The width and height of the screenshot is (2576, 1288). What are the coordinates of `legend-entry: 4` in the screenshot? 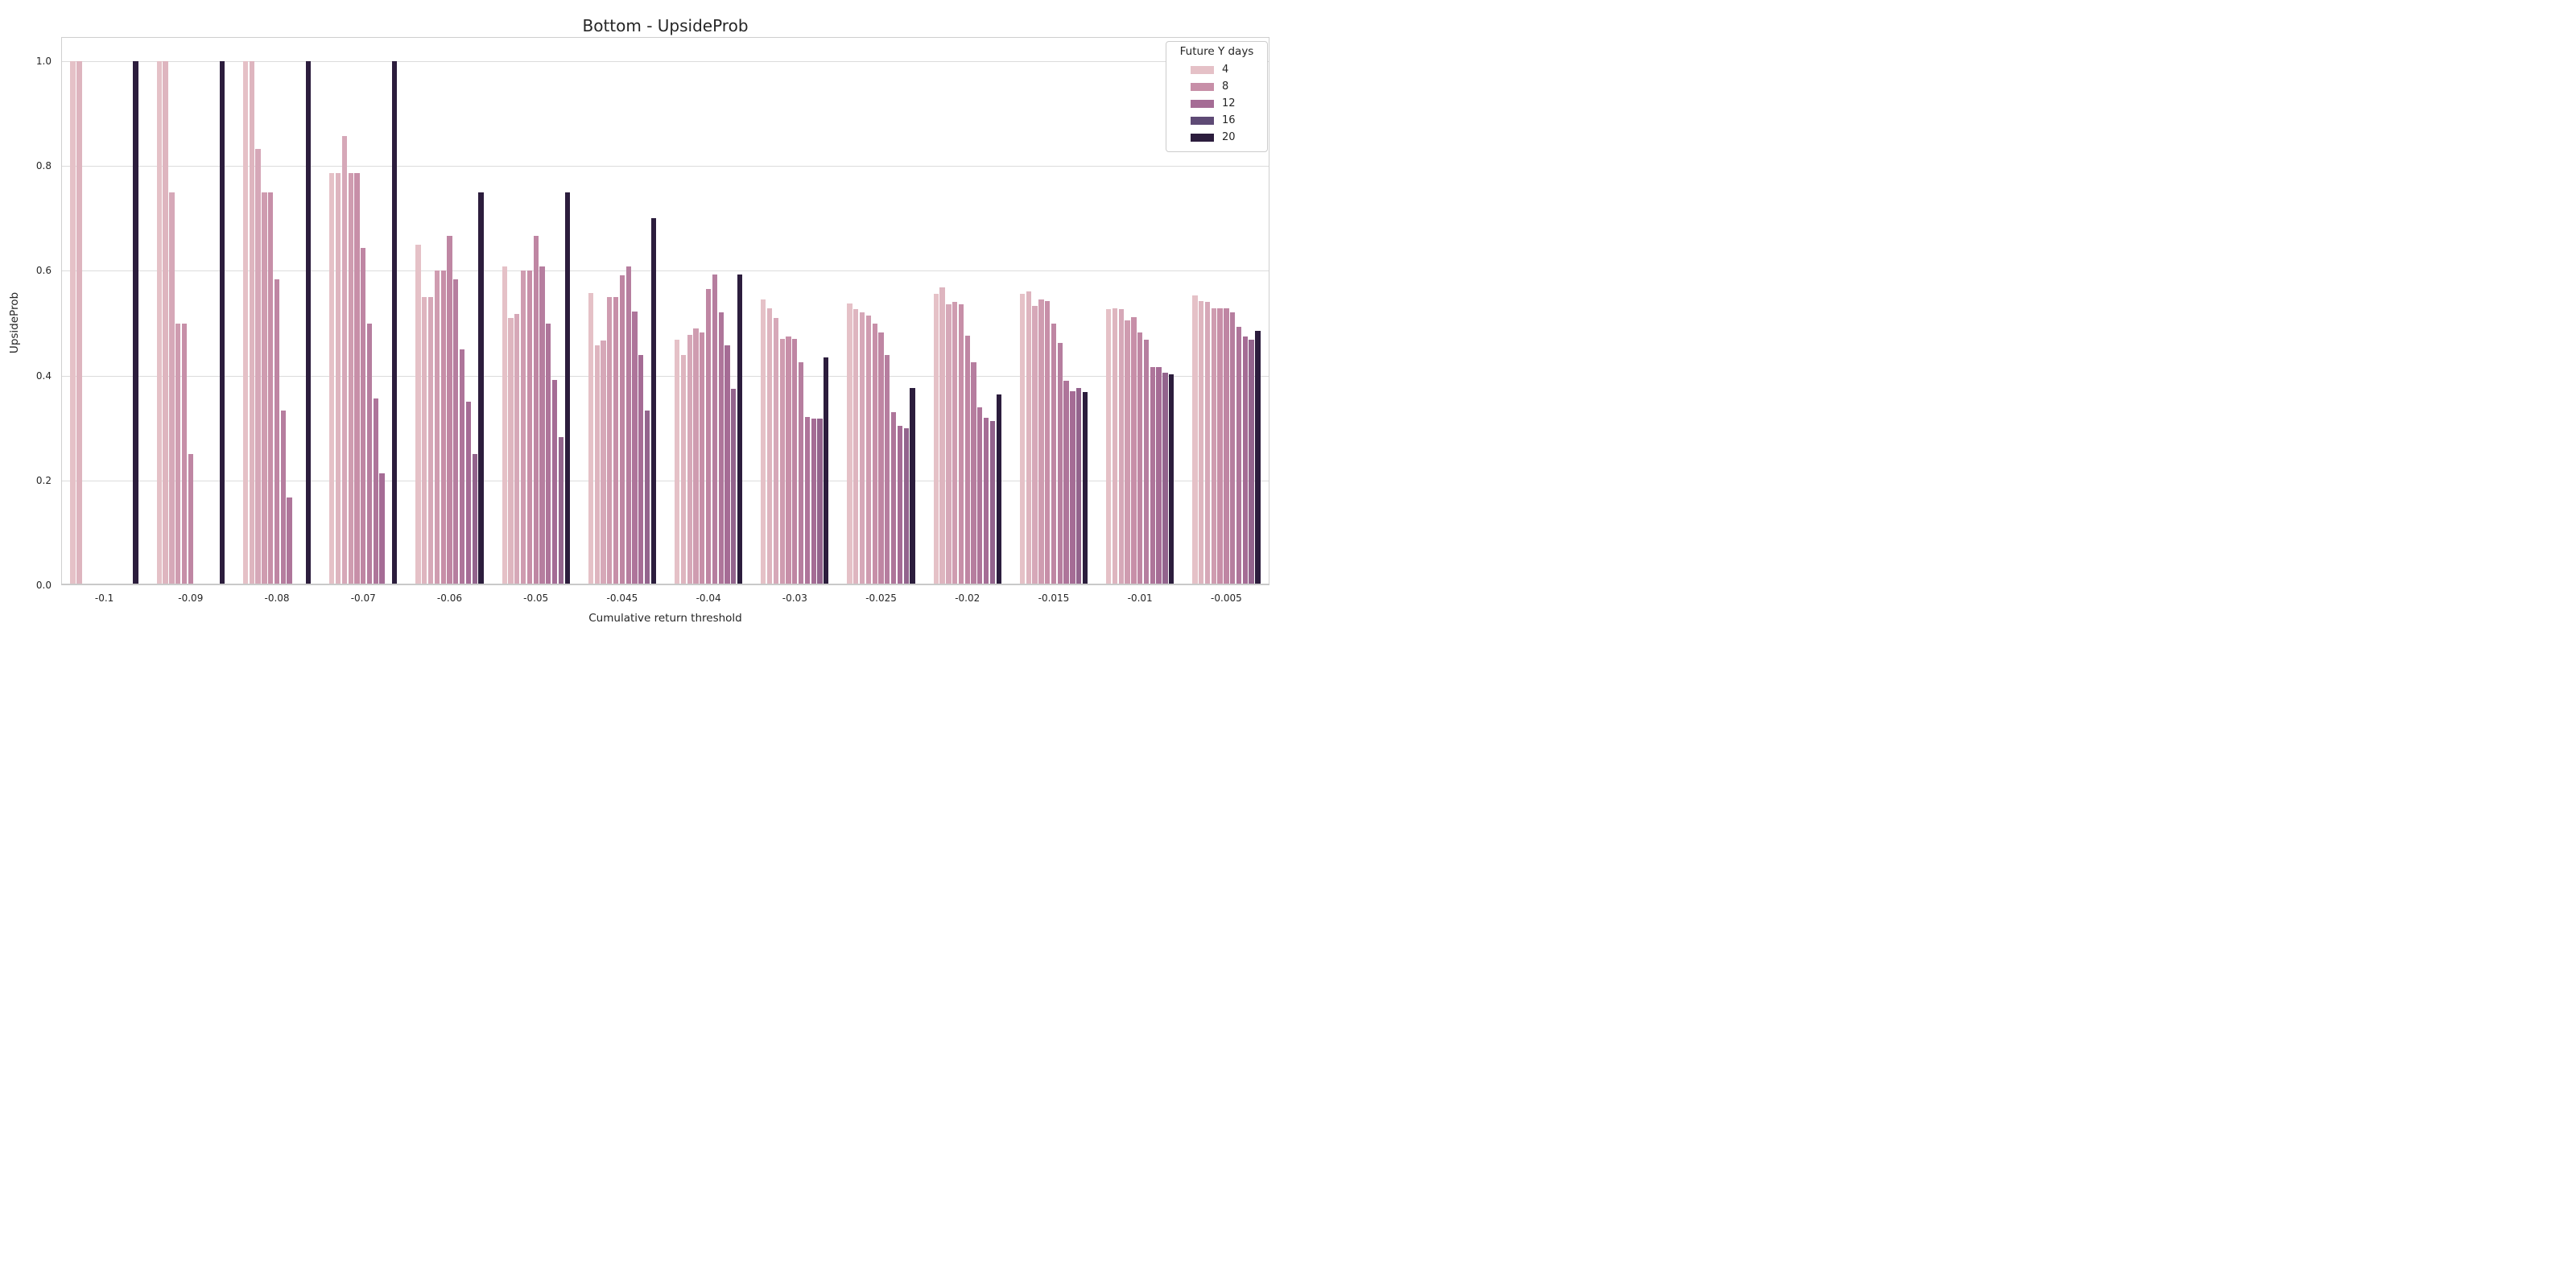 It's located at (1227, 69).